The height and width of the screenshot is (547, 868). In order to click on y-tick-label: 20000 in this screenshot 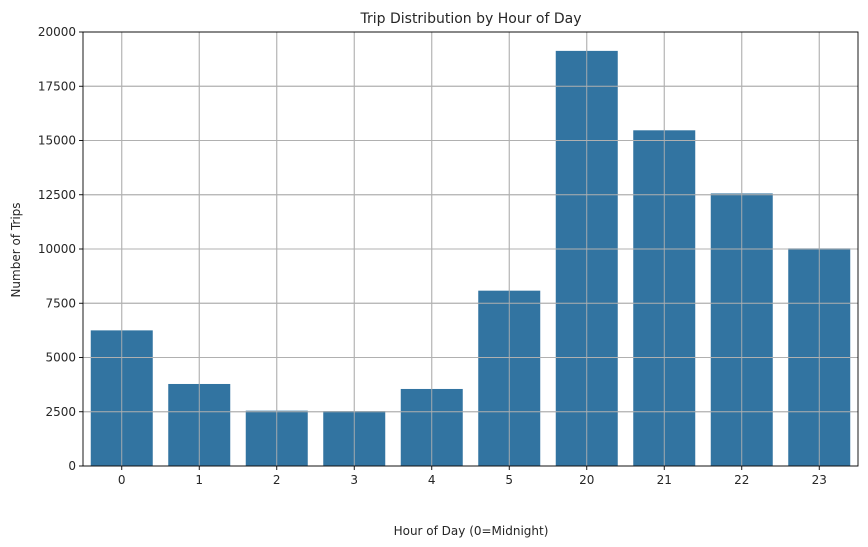, I will do `click(57, 32)`.